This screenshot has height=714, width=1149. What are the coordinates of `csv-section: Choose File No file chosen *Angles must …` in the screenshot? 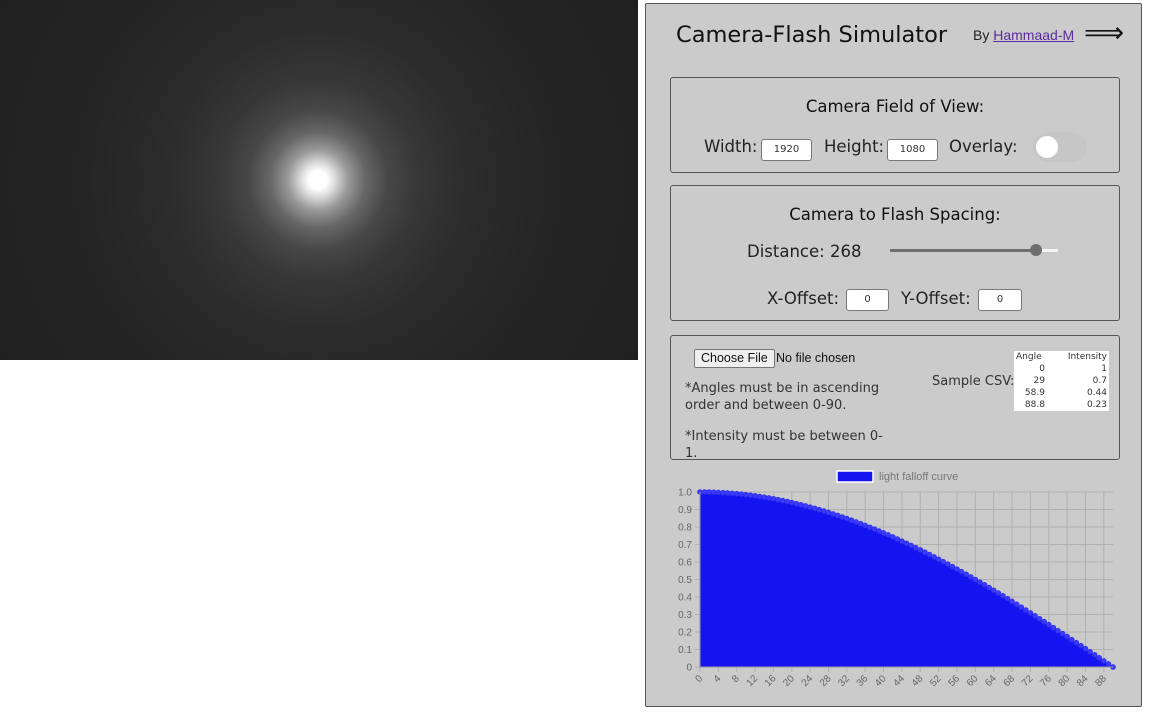 It's located at (895, 398).